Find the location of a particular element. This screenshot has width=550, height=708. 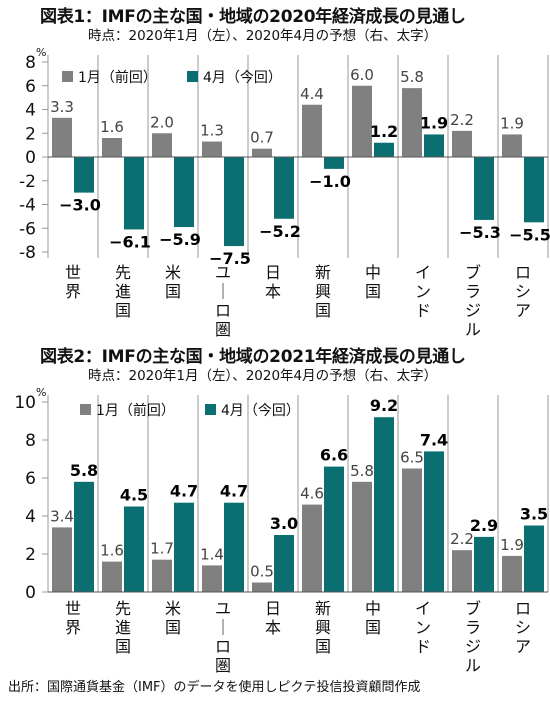

x-tick-label: 米国 is located at coordinates (173, 618).